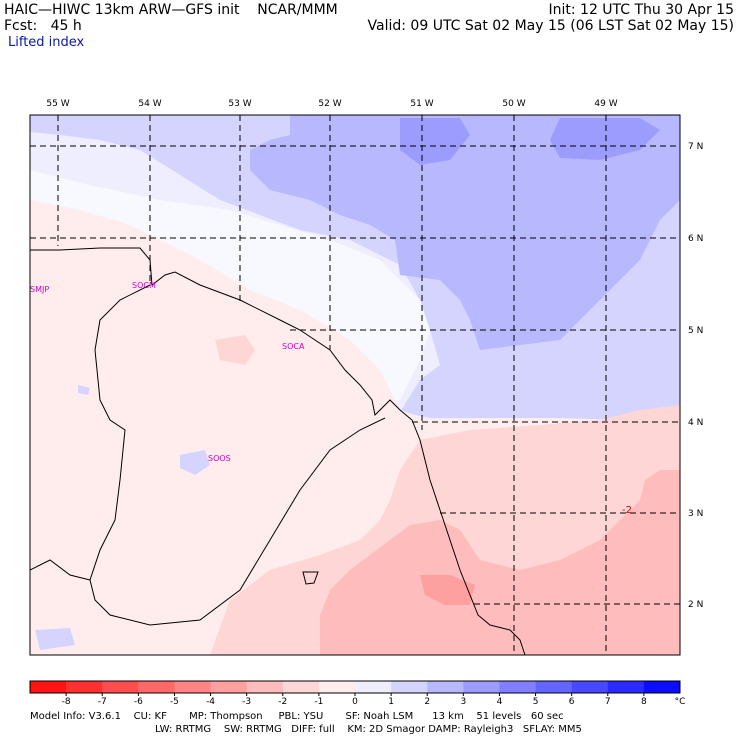 This screenshot has width=740, height=740. I want to click on lon-label: 51 W, so click(421, 104).